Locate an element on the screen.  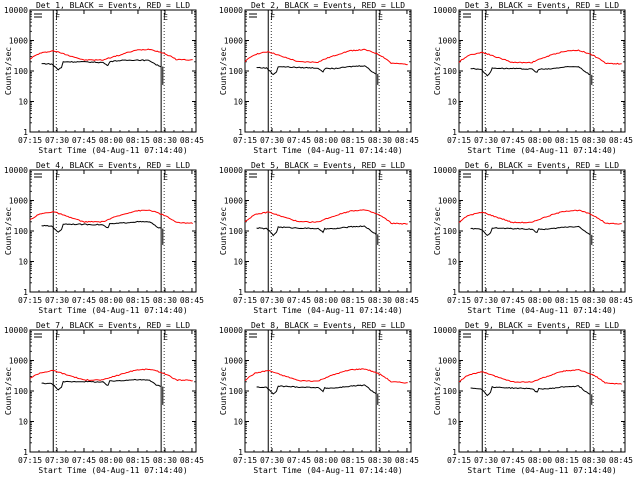
chart-title: Det 1, BLACK = Events, RED = LLD is located at coordinates (113, 5).